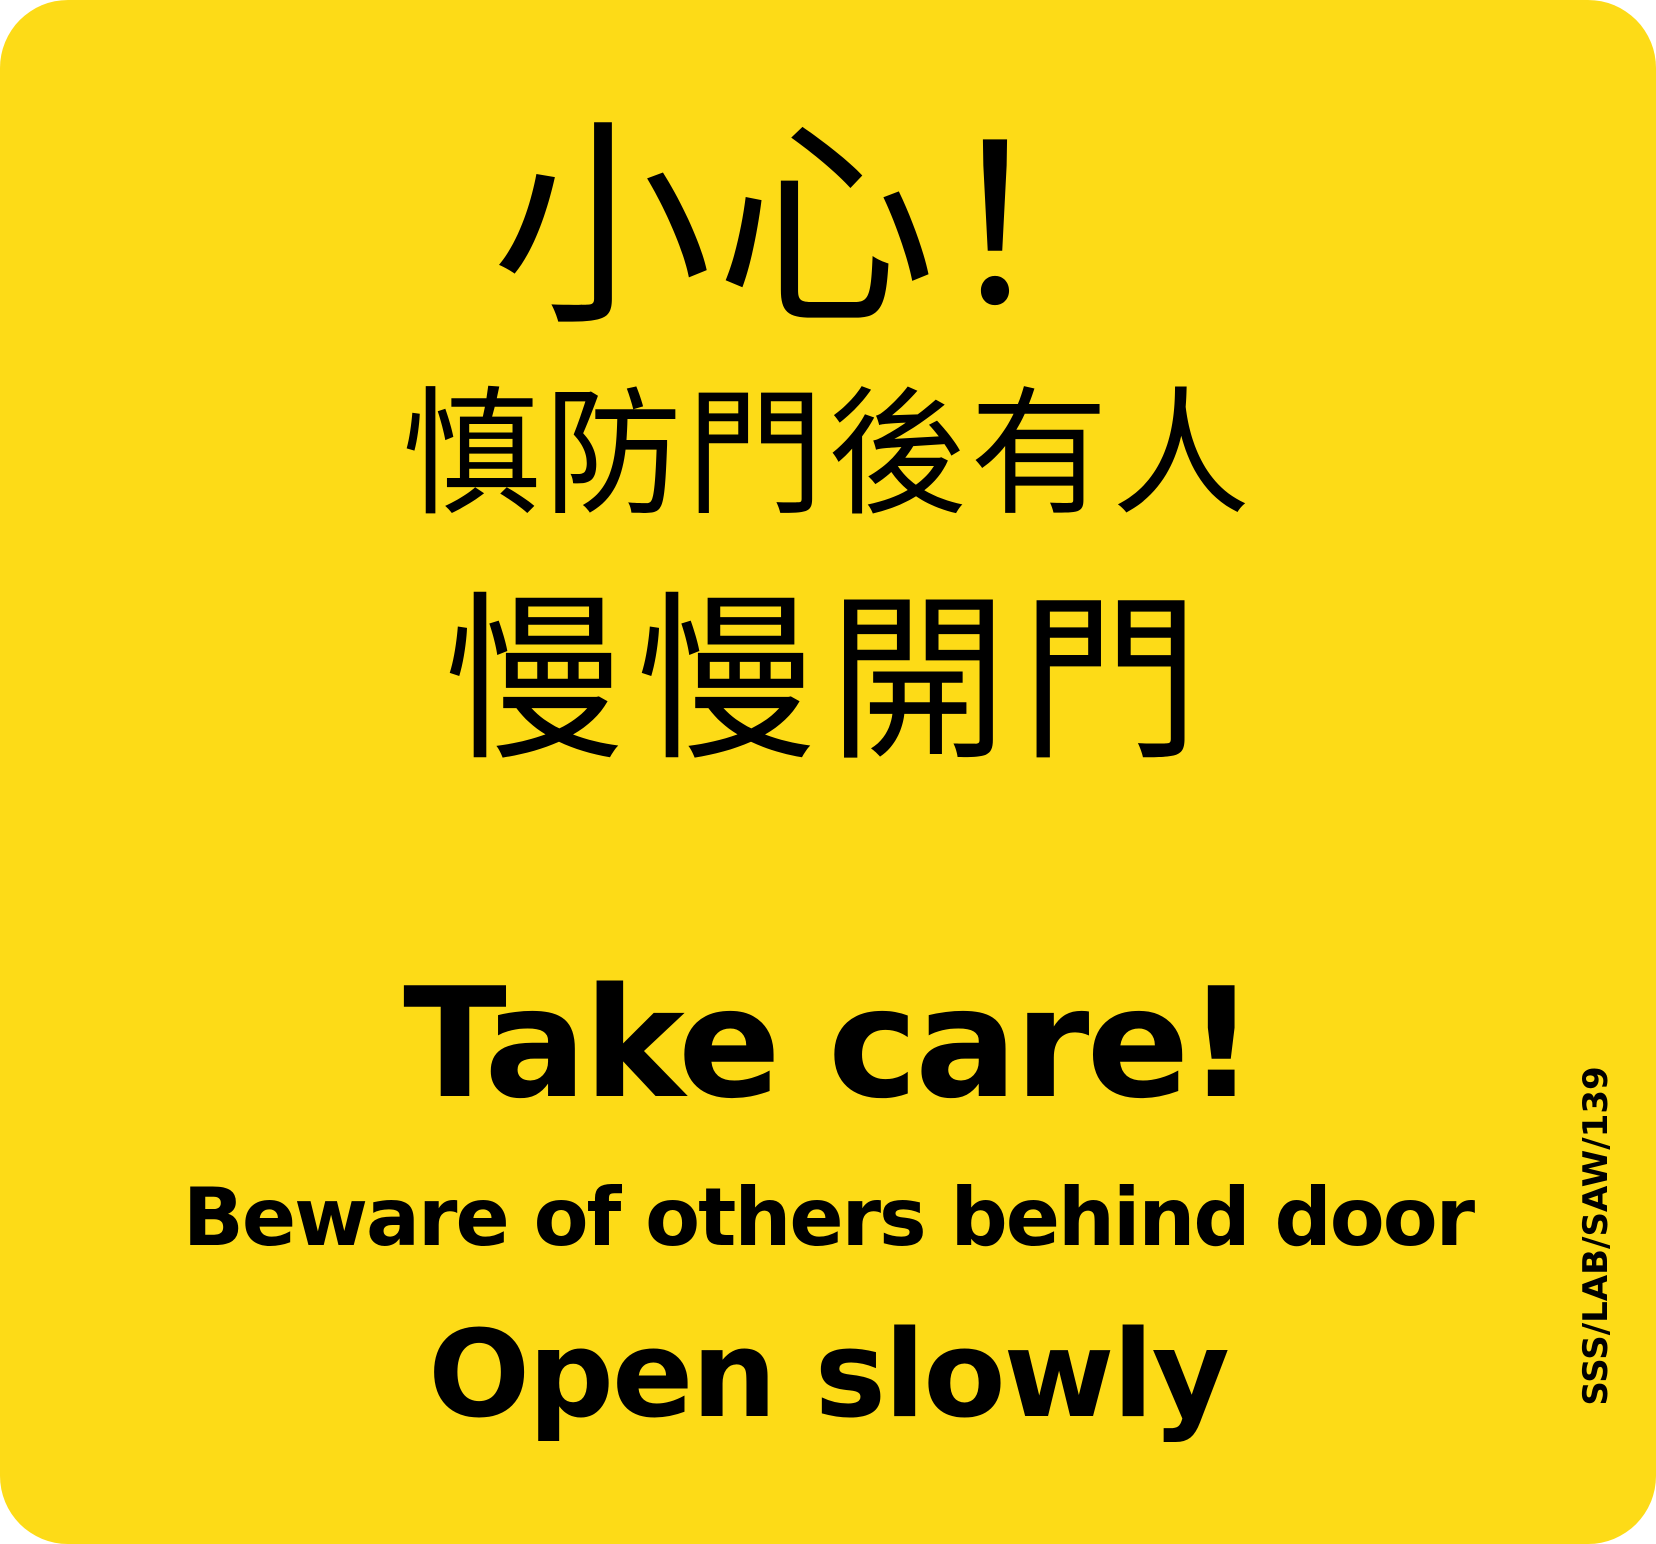  I want to click on chinese-instruction: 慢慢開門, so click(827, 681).